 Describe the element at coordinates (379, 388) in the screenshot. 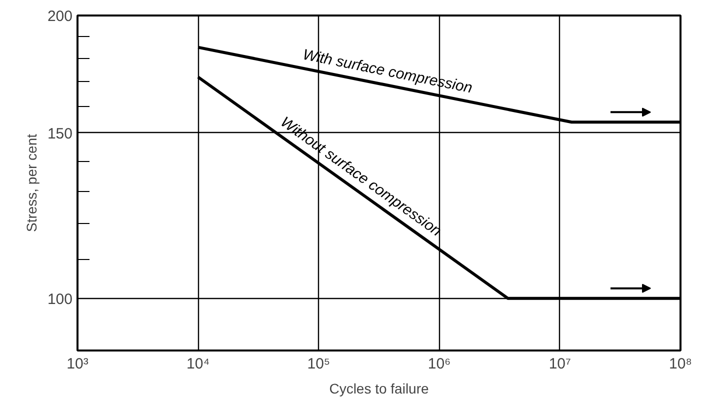

I see `x-axis-title: Cycles to failure` at that location.